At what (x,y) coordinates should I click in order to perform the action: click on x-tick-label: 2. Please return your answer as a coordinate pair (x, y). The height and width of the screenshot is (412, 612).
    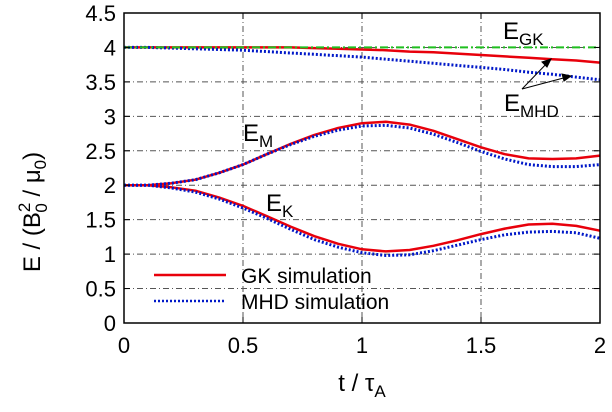
    Looking at the image, I should click on (600, 345).